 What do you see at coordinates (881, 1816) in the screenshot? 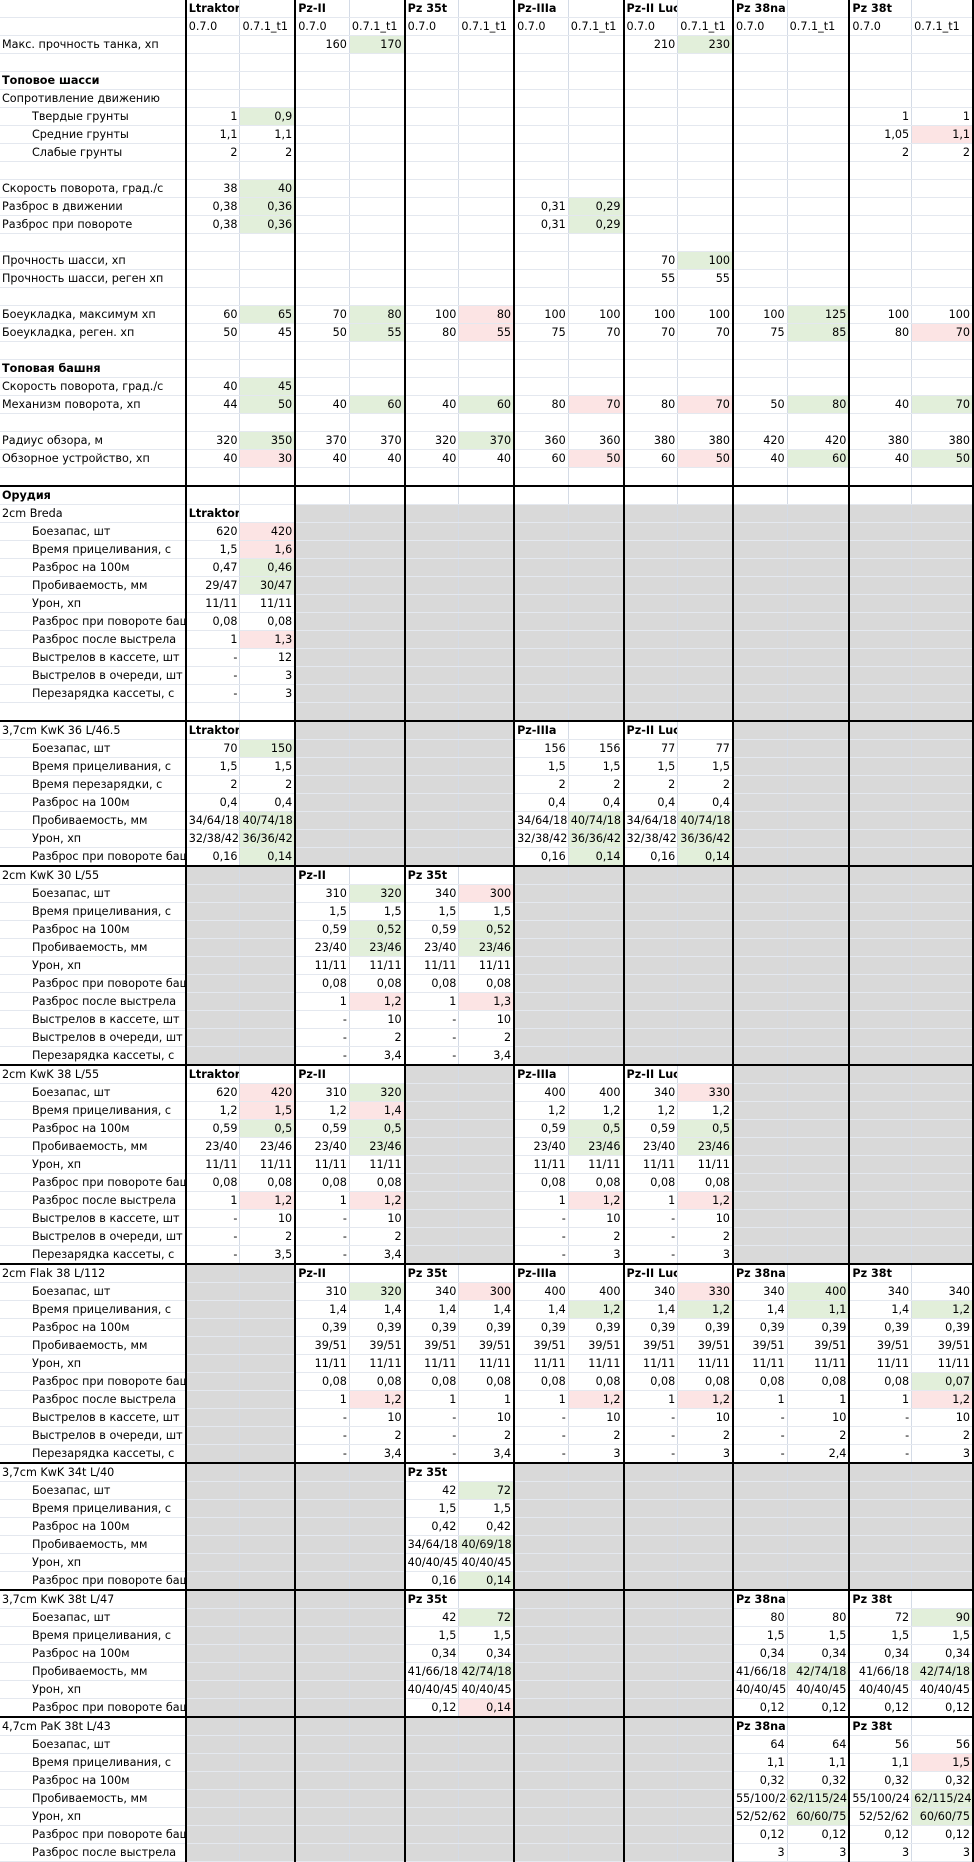
I see `old-value-cell: 52/52/62` at bounding box center [881, 1816].